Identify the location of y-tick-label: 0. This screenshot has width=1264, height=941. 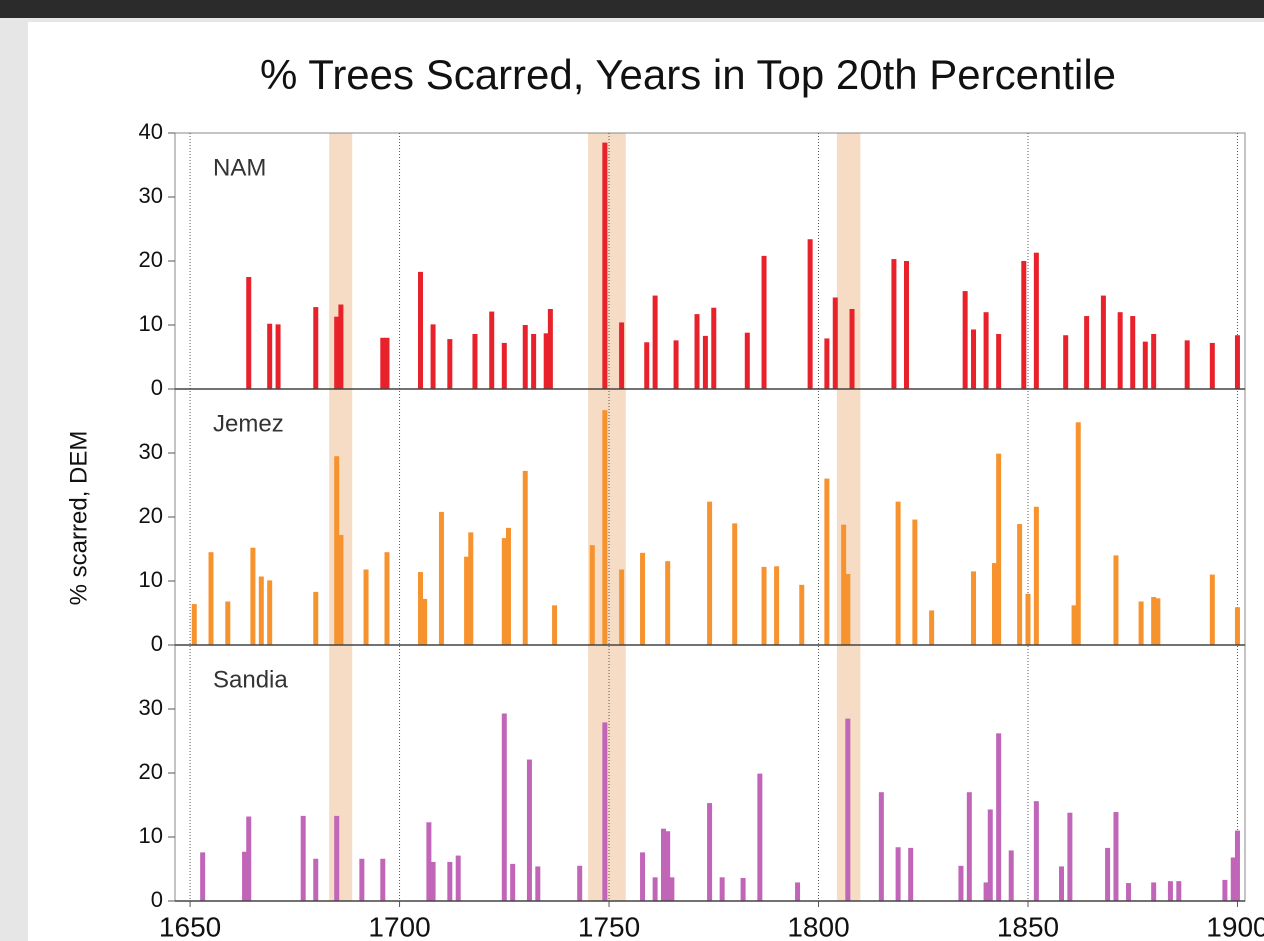
(157, 643).